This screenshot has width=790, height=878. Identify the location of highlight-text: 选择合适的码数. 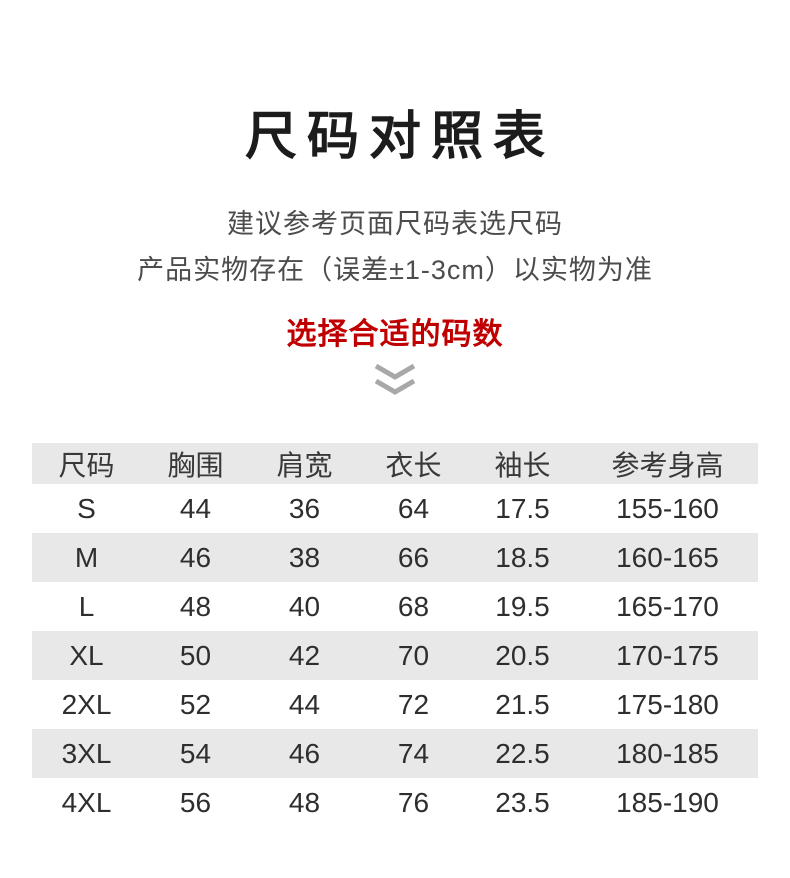
(395, 334).